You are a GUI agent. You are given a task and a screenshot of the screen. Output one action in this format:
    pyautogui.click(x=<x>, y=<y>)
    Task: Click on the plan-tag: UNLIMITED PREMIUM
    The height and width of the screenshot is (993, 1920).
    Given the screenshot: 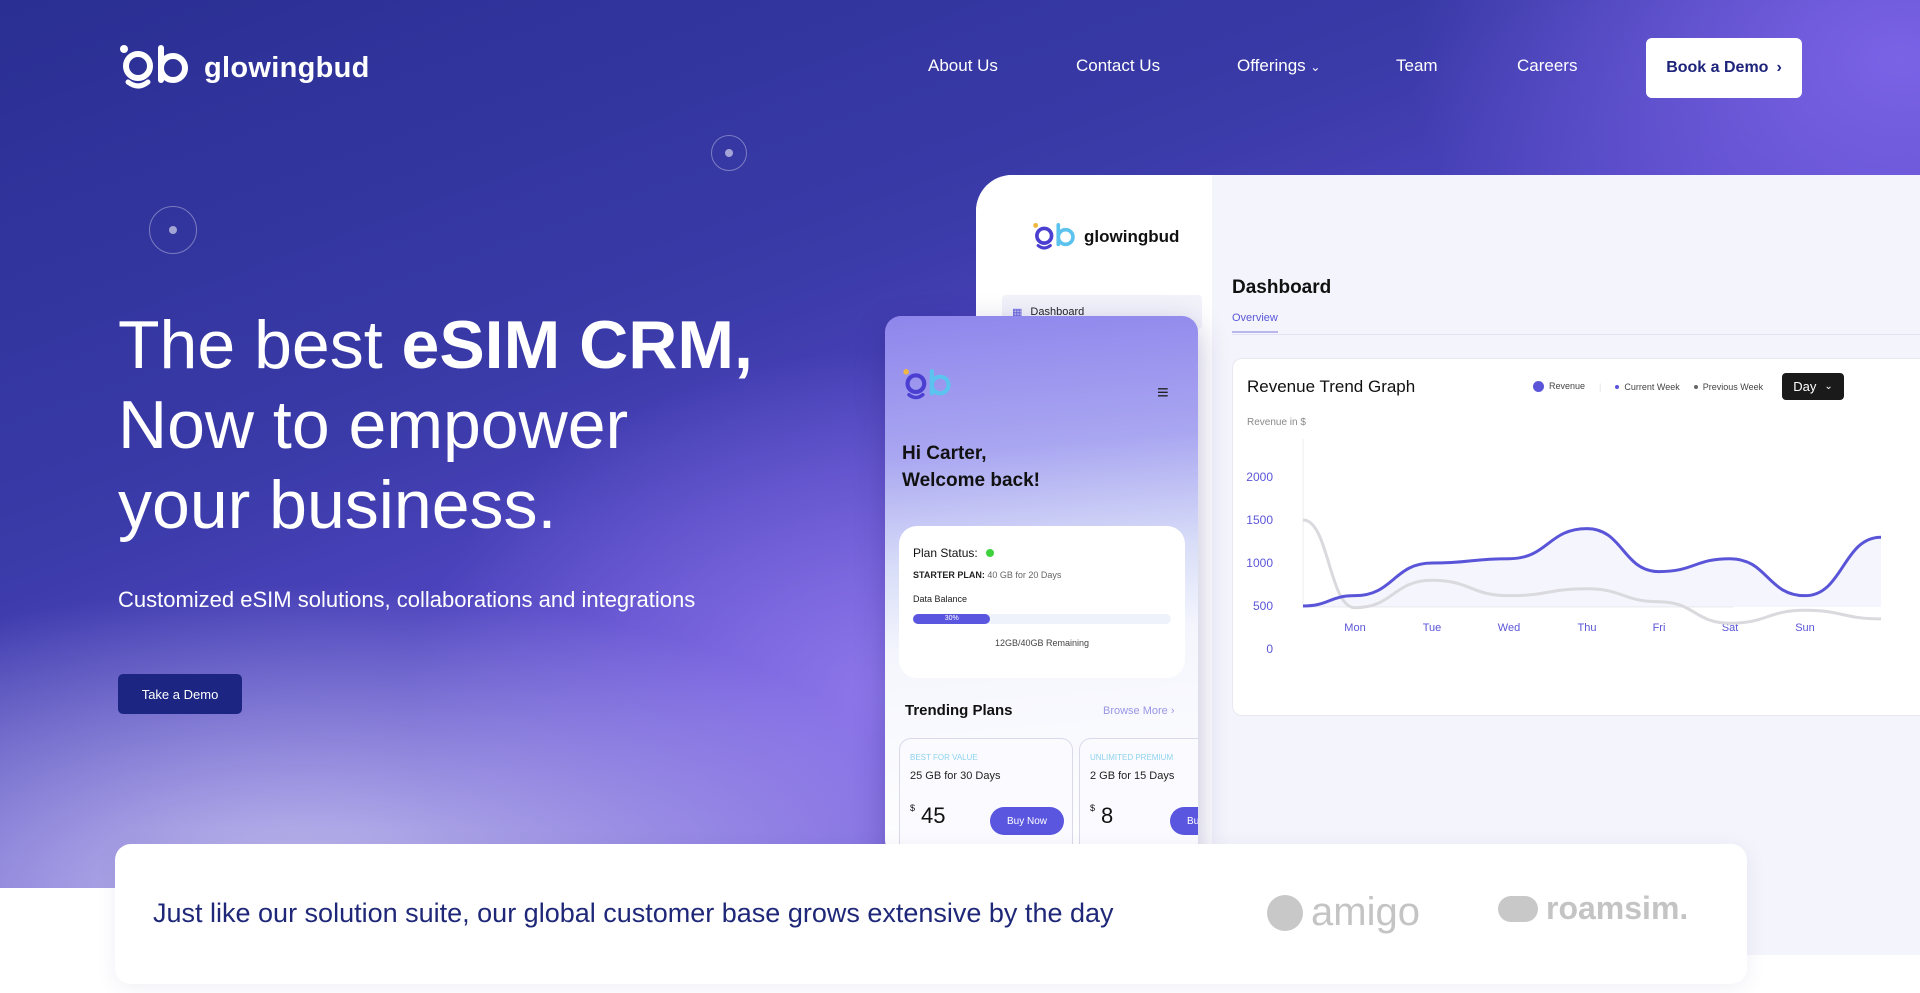 What is the action you would take?
    pyautogui.click(x=1132, y=757)
    